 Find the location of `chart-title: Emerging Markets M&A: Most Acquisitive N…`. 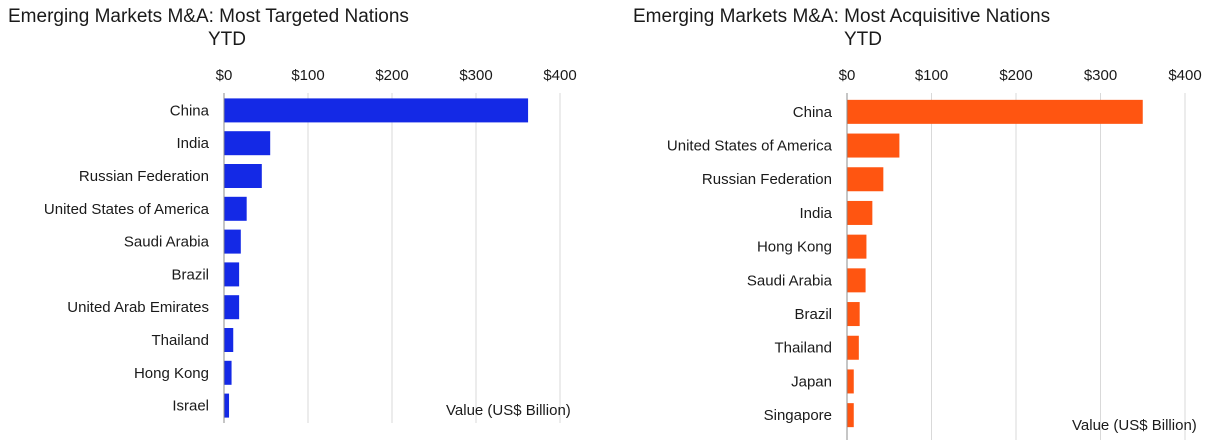

chart-title: Emerging Markets M&A: Most Acquisitive N… is located at coordinates (842, 16).